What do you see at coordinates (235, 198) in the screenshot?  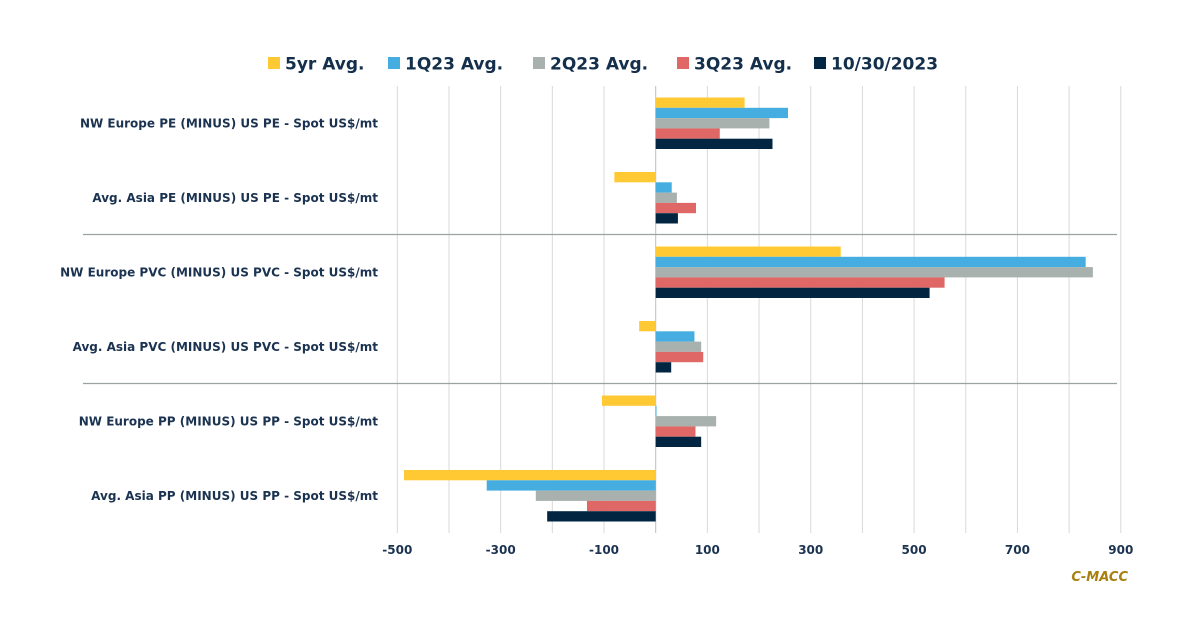 I see `category-label: Avg. Asia PE (MINUS) US PE - Spot US$/mt` at bounding box center [235, 198].